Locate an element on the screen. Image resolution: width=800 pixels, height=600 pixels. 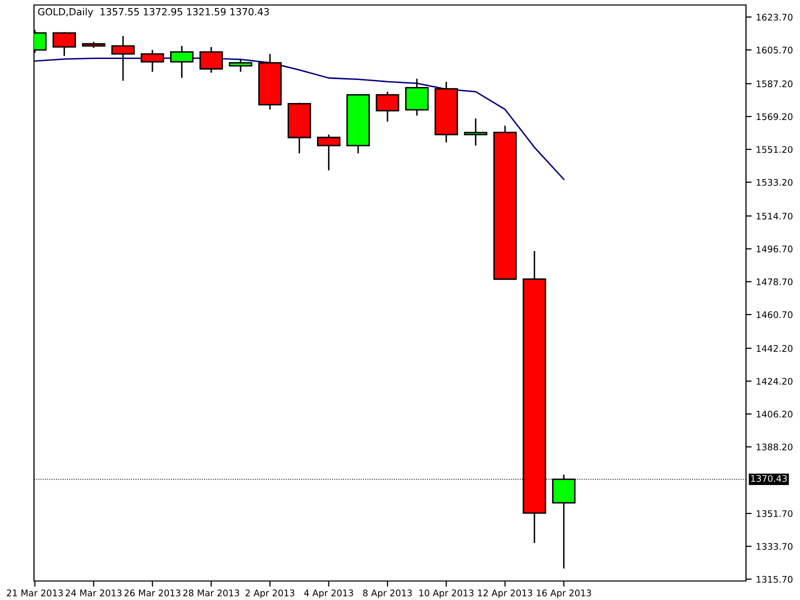
y-tick-label: 1478.70 is located at coordinates (774, 282).